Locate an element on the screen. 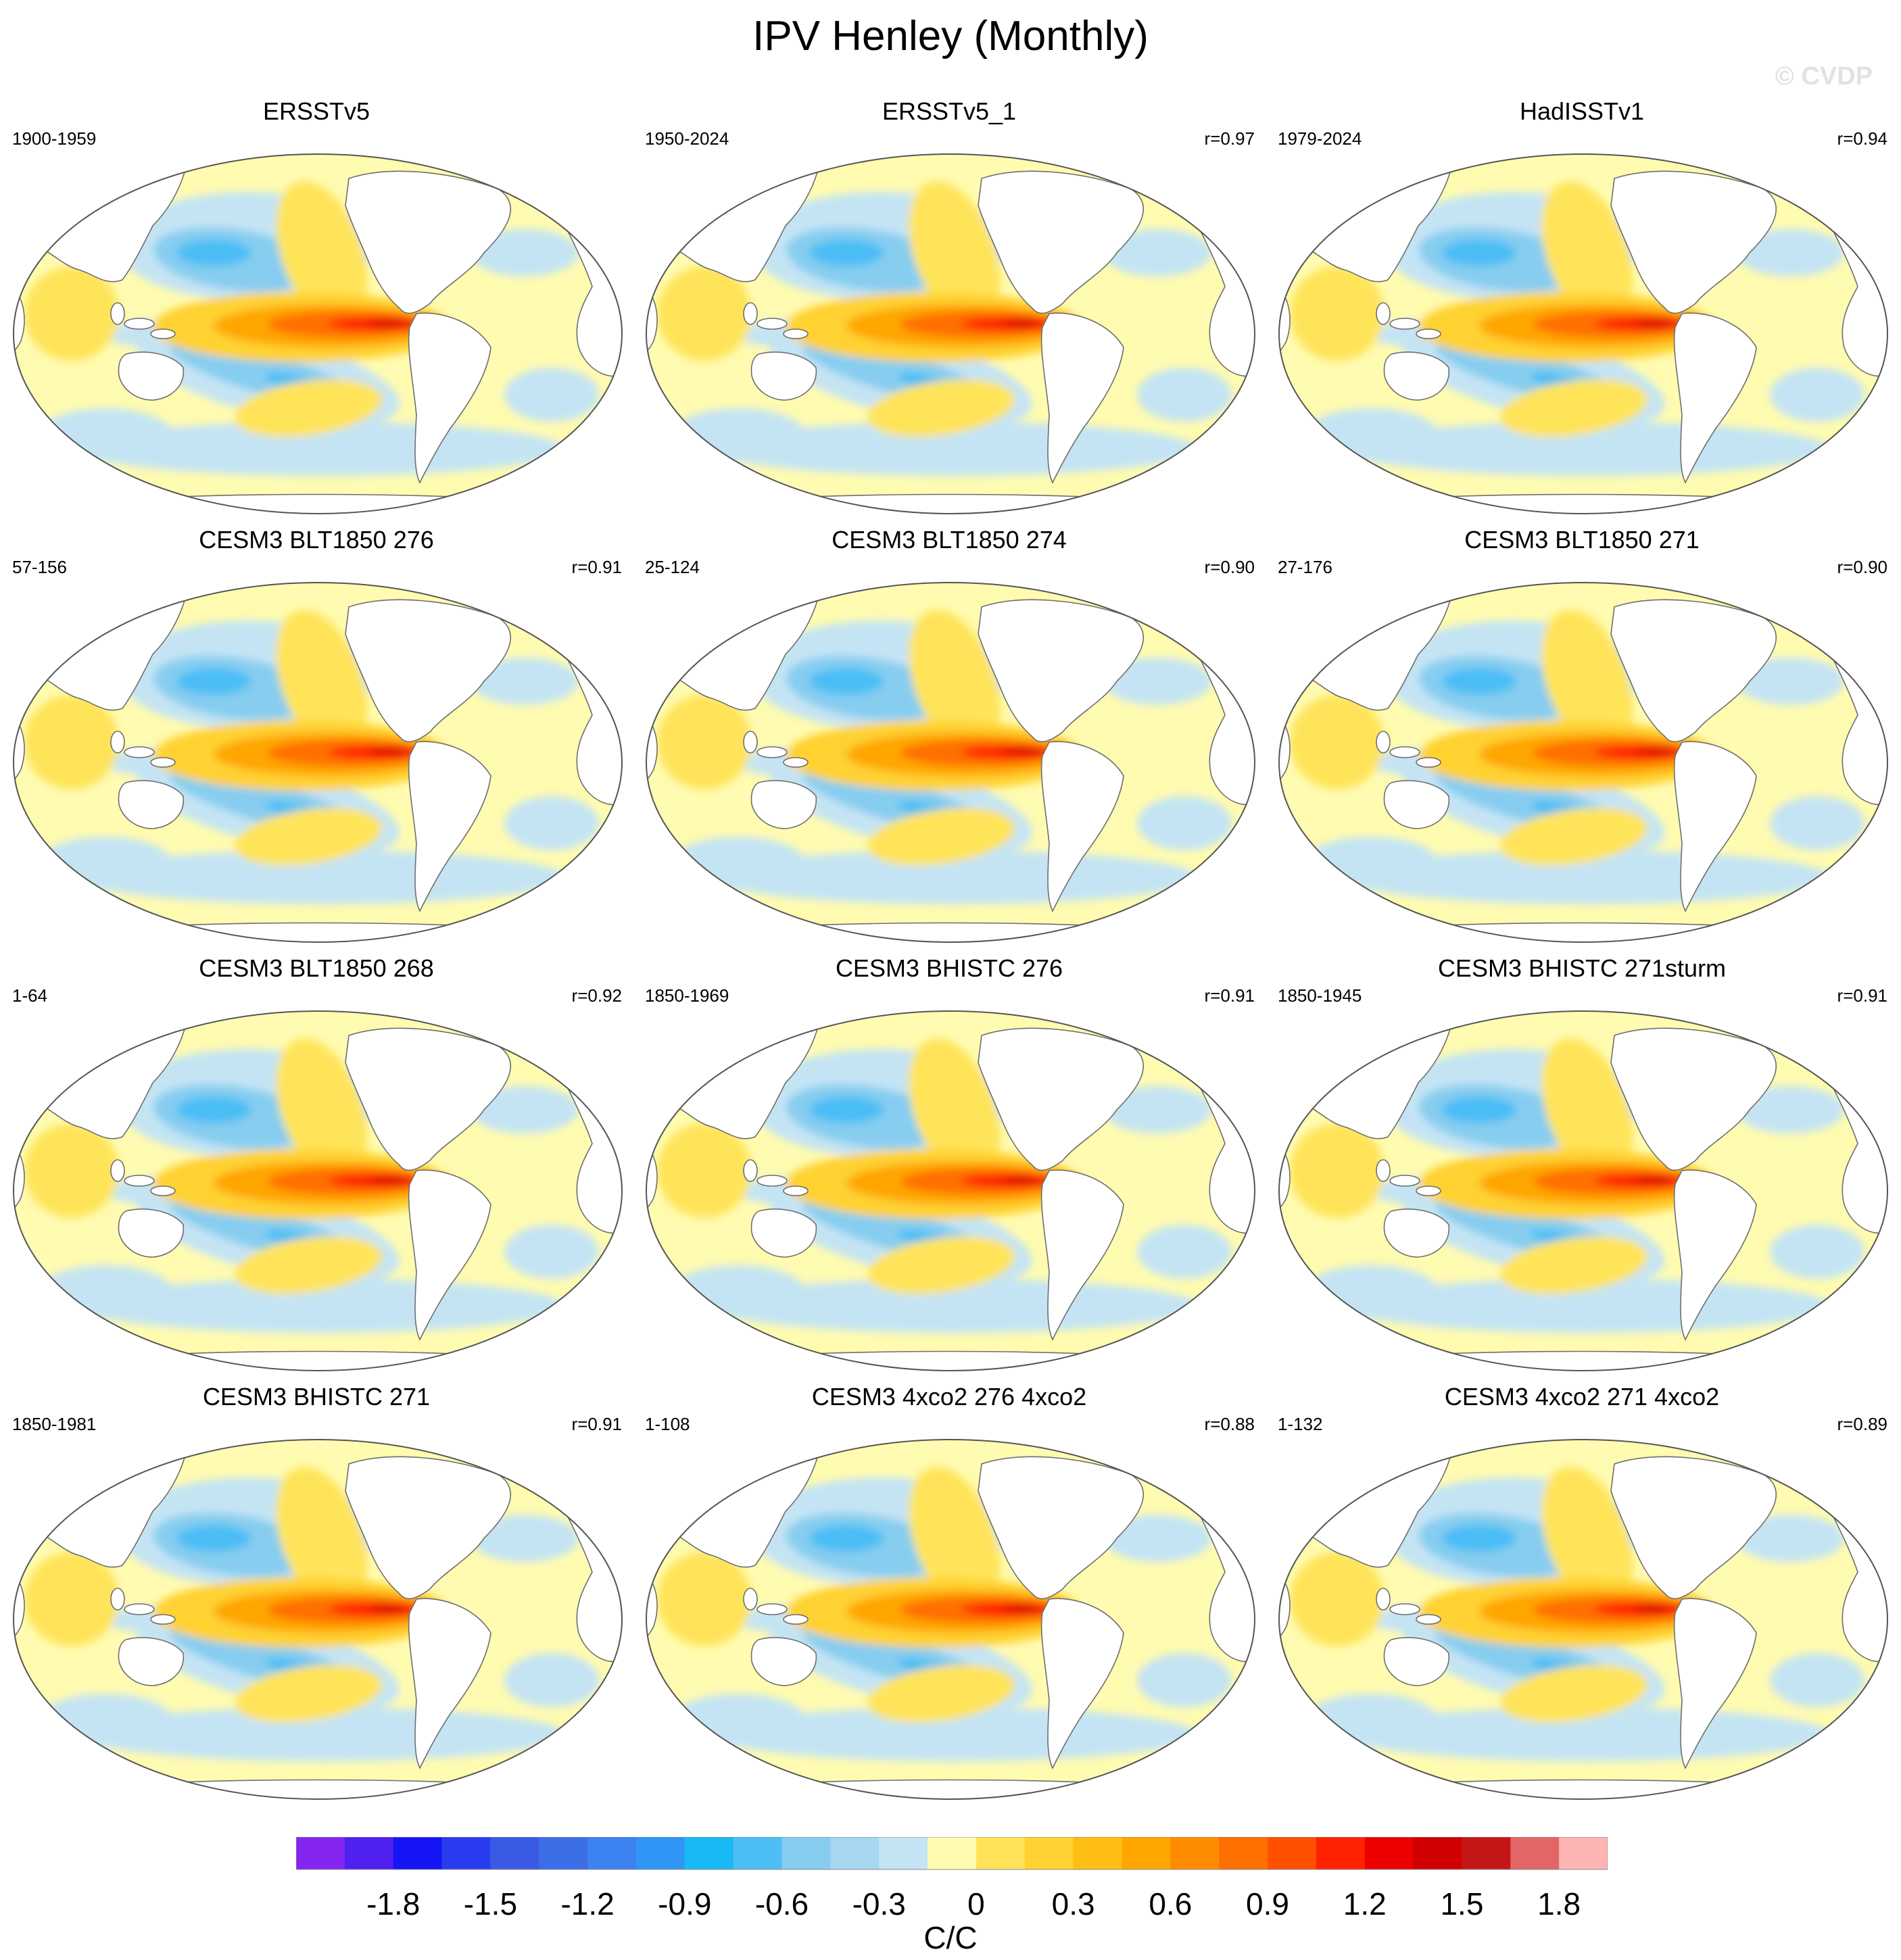 The image size is (1901, 1960). colorbar-tick-label: -0.9 is located at coordinates (685, 1903).